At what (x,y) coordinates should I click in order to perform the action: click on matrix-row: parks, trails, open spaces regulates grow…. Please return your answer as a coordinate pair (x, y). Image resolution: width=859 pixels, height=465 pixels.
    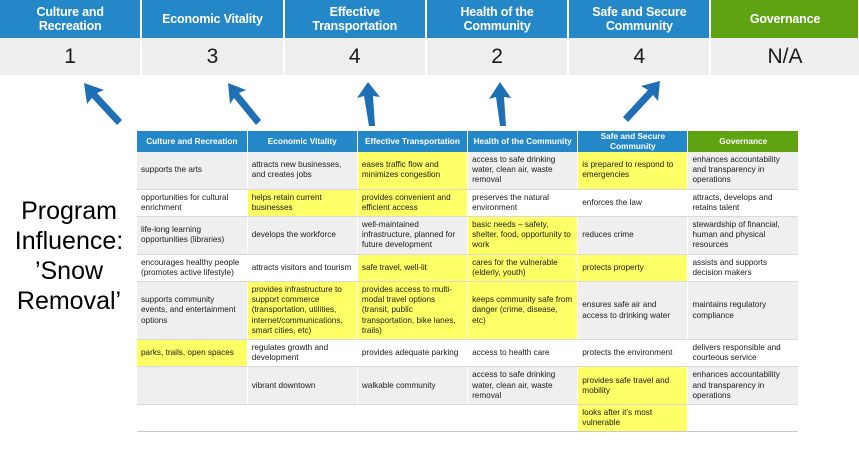
    Looking at the image, I should click on (468, 353).